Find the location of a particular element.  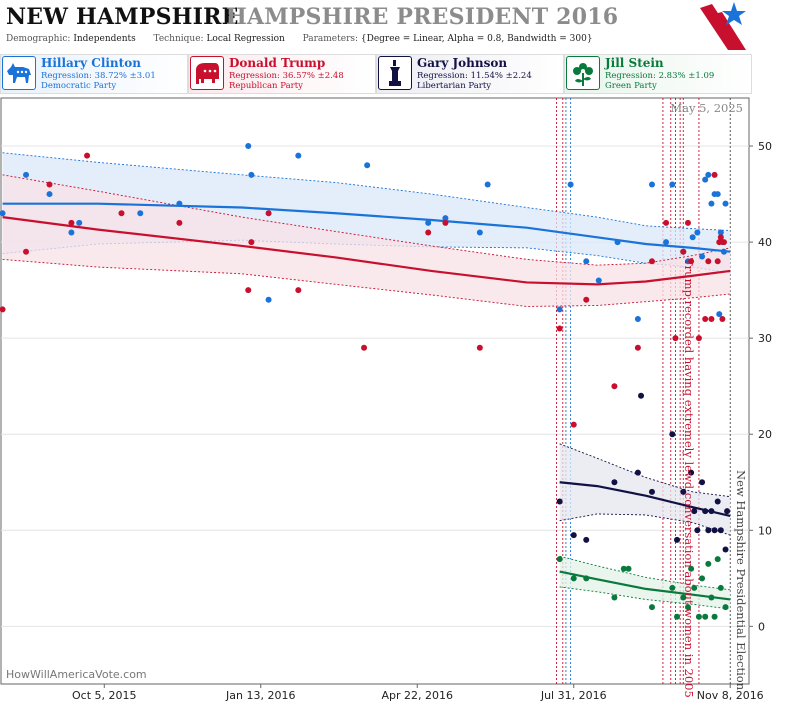

candidate-regression: Regression: 2.83% ±1.09 is located at coordinates (660, 76).